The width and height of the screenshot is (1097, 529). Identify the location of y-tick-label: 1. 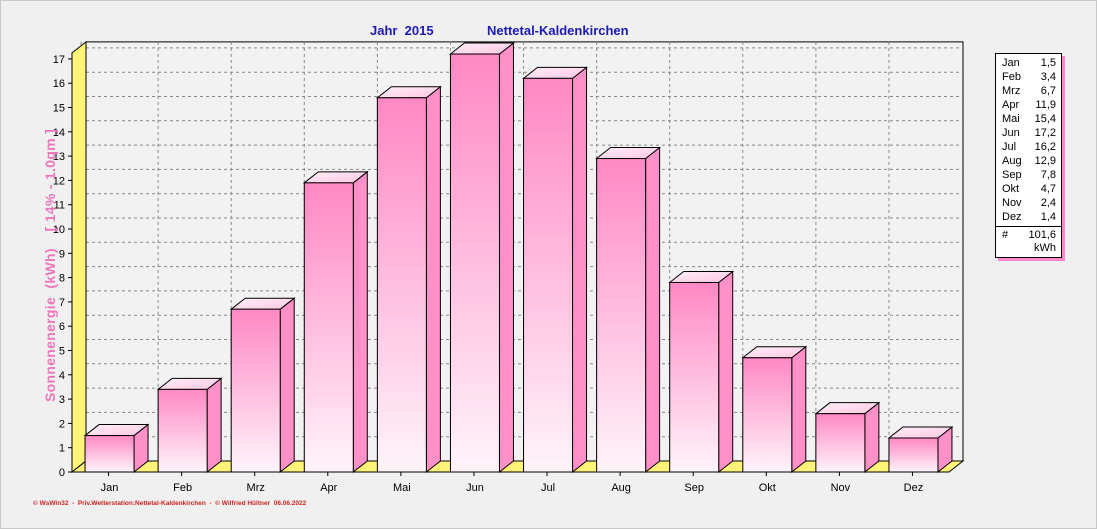
(62, 449).